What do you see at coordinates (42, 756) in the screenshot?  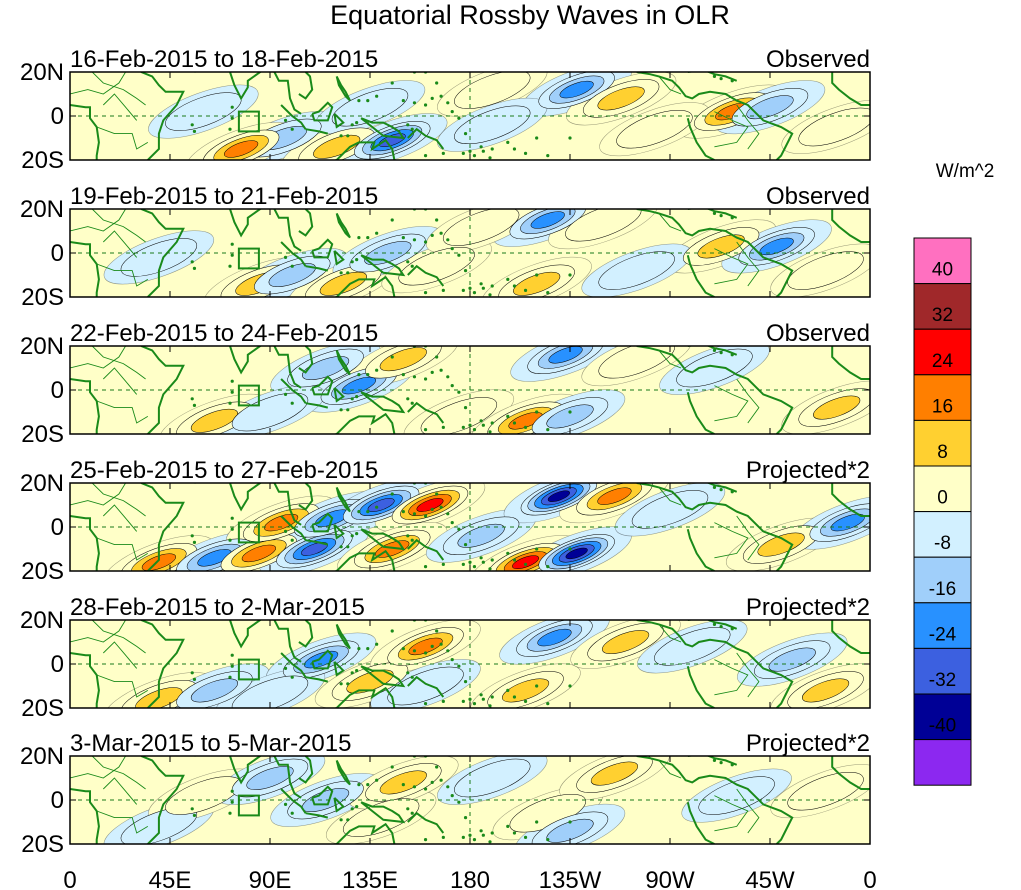 I see `y-tick-label: 20N` at bounding box center [42, 756].